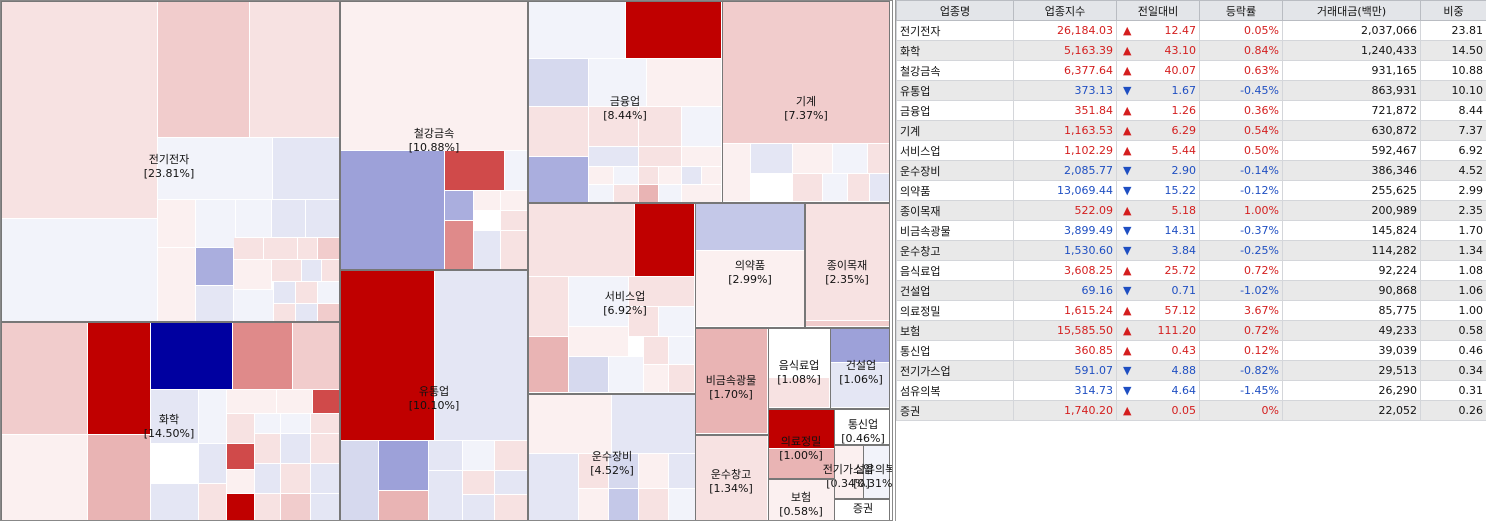 The height and width of the screenshot is (521, 1486). What do you see at coordinates (1241, 10) in the screenshot?
I see `col-header-rate: 등락률` at bounding box center [1241, 10].